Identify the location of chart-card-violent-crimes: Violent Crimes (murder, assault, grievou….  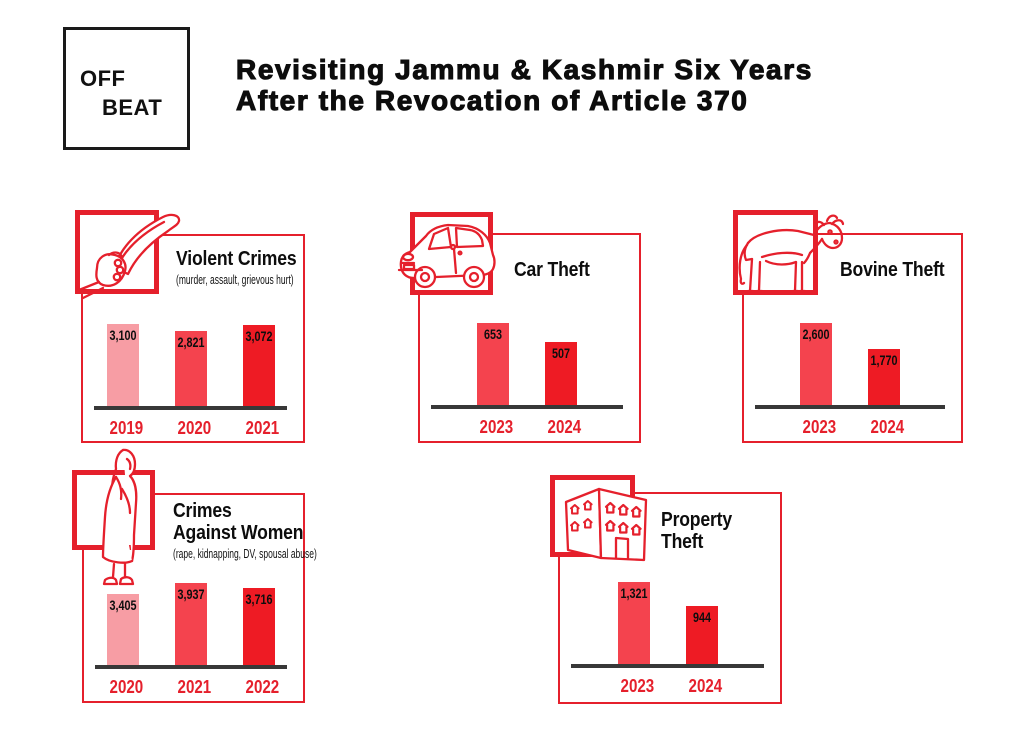
(190, 326).